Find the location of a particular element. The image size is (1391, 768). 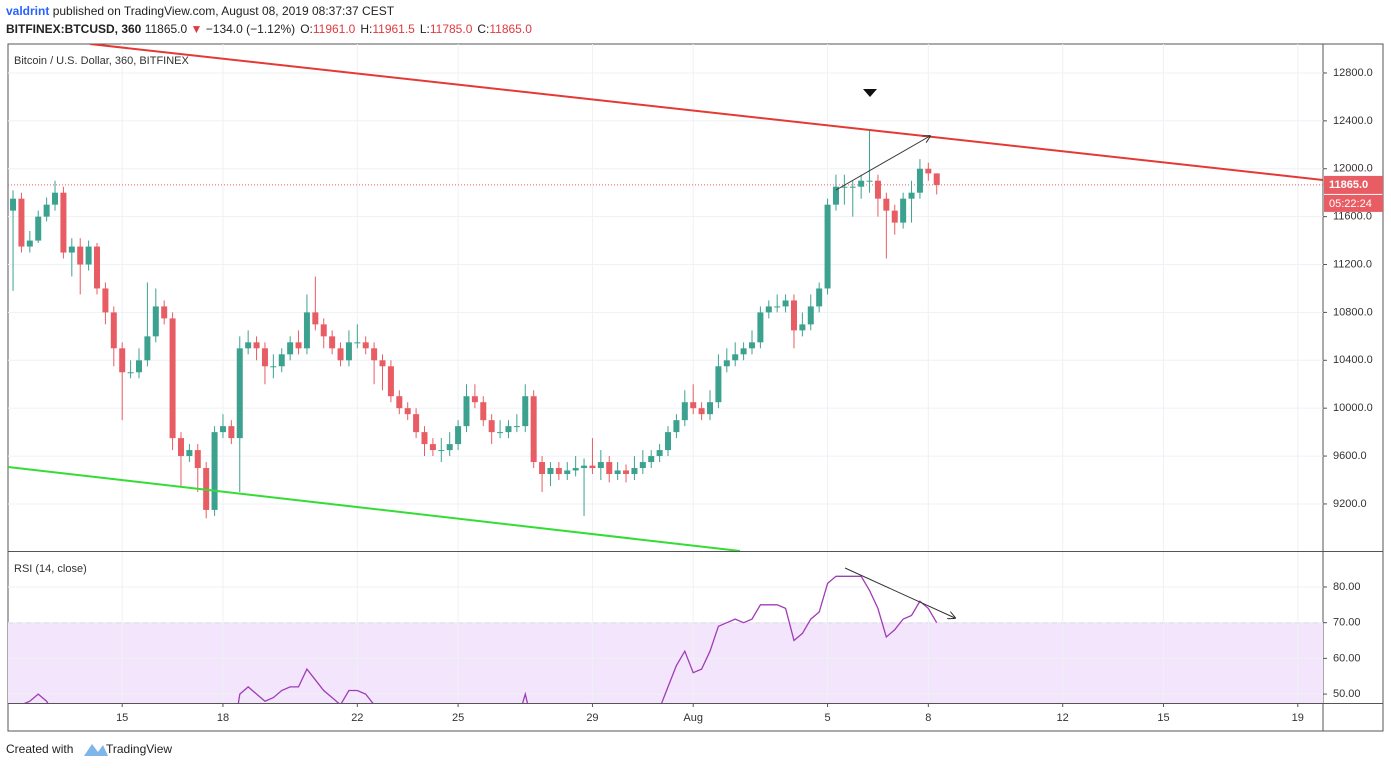

support-line is located at coordinates (374, 508).